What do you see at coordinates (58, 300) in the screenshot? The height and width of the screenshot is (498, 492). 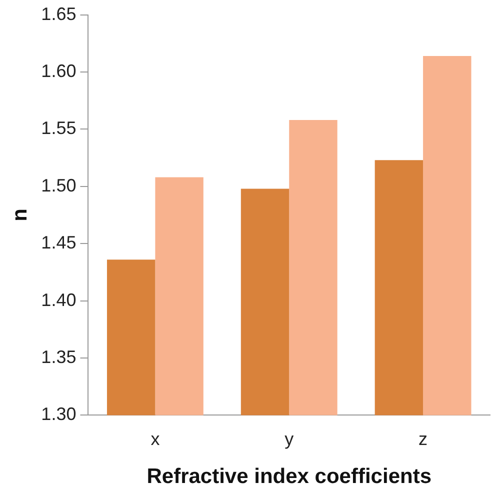 I see `y-tick-label: 1.40` at bounding box center [58, 300].